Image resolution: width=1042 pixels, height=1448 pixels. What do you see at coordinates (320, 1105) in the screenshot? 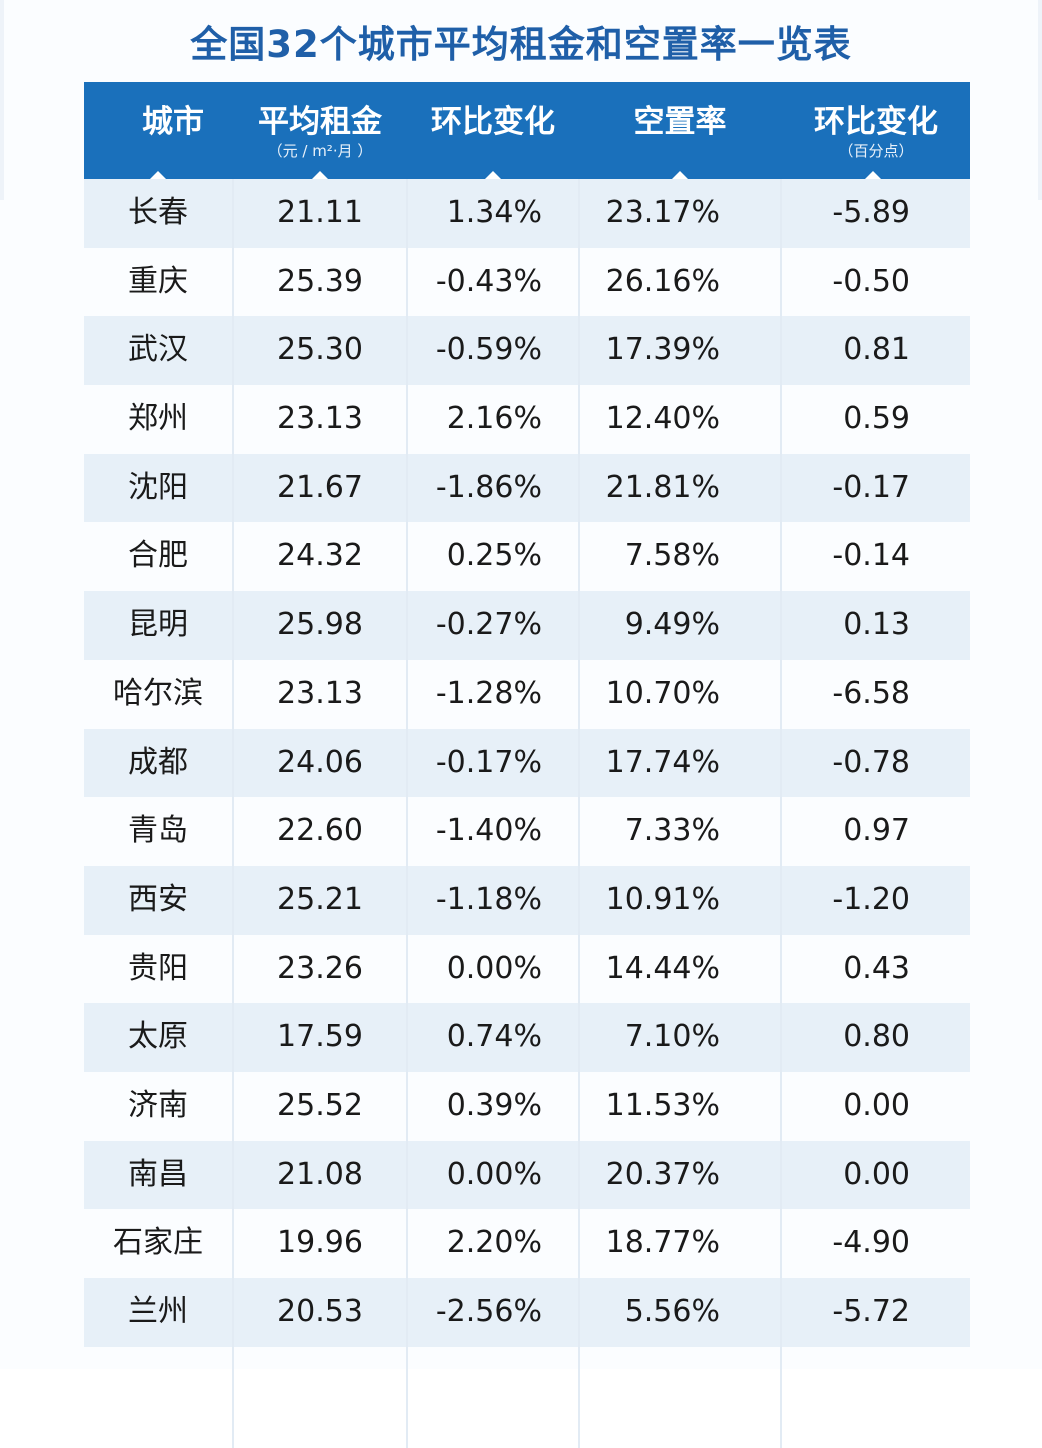
I see `cell-rent: 25.52` at bounding box center [320, 1105].